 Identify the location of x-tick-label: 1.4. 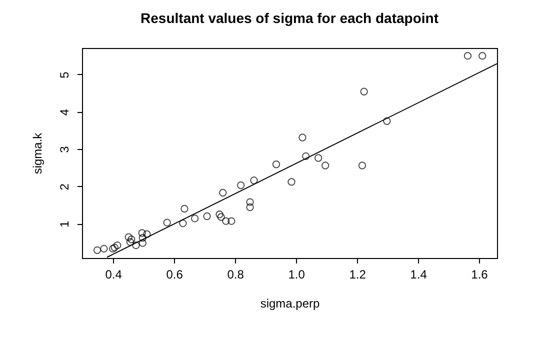
(419, 275).